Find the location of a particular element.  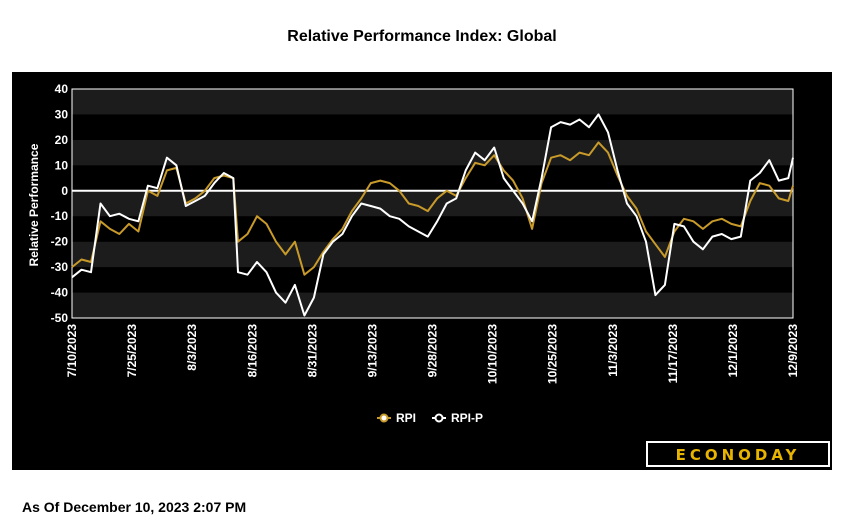

y-tick-label: -50 is located at coordinates (60, 318).